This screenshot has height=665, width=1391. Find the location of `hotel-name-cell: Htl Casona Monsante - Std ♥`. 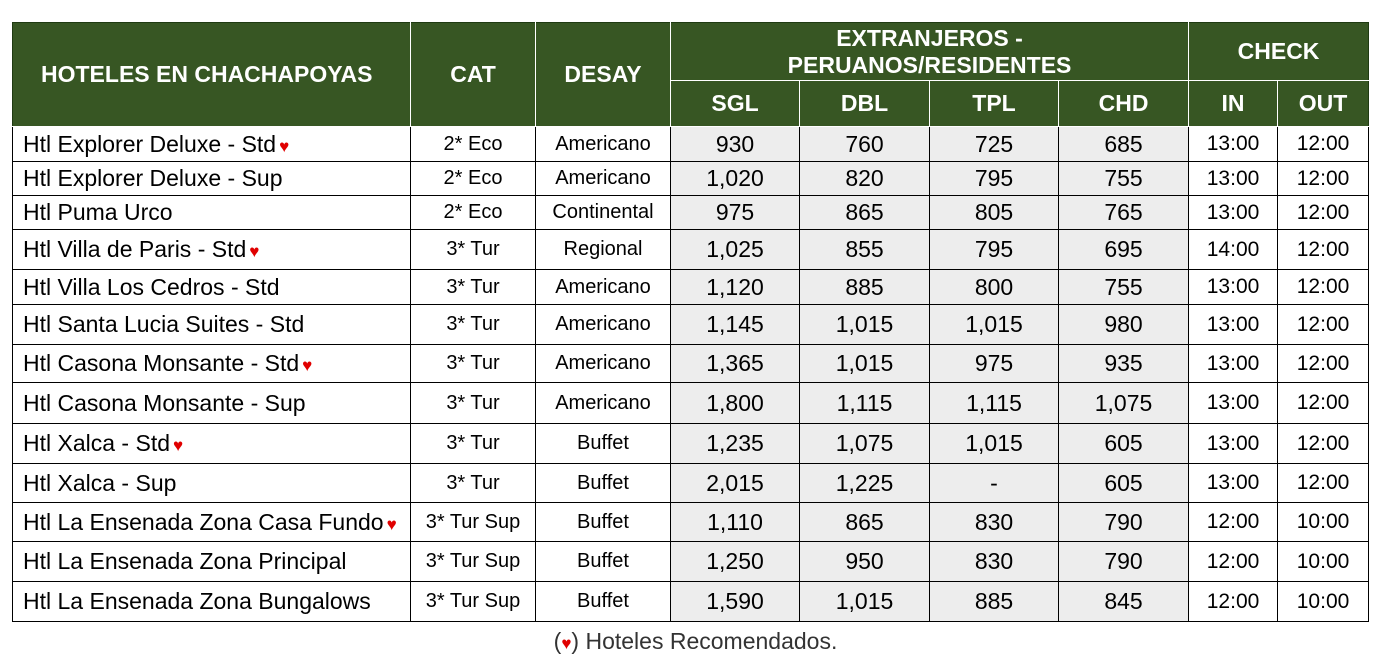

hotel-name-cell: Htl Casona Monsante - Std ♥ is located at coordinates (211, 363).